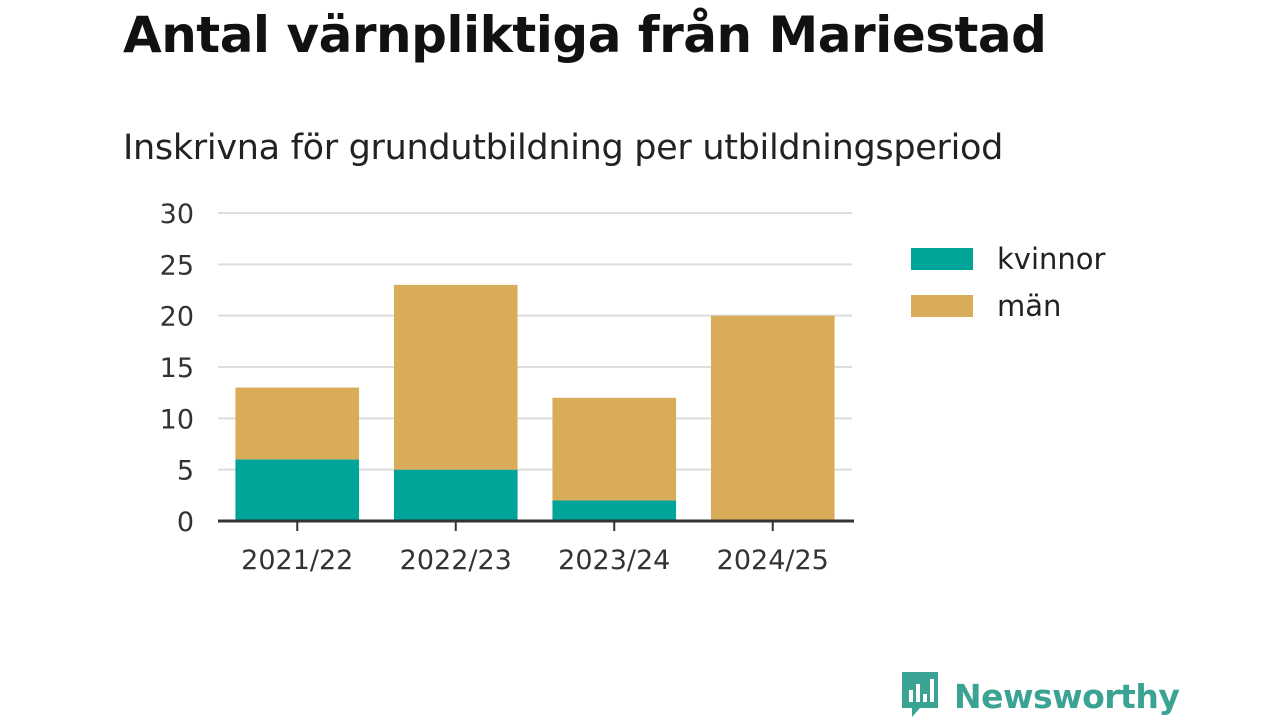 The width and height of the screenshot is (1280, 722). I want to click on y-tick-label: 5, so click(185, 471).